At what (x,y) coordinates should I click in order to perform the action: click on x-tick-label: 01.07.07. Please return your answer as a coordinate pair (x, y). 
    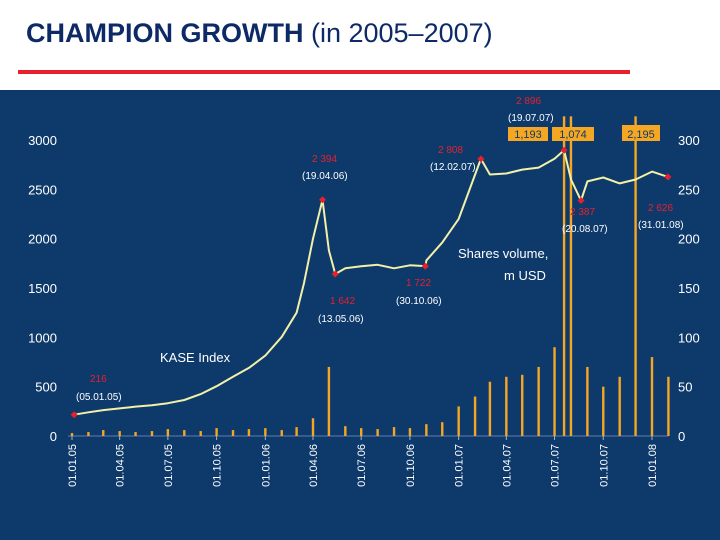
    Looking at the image, I should click on (556, 465).